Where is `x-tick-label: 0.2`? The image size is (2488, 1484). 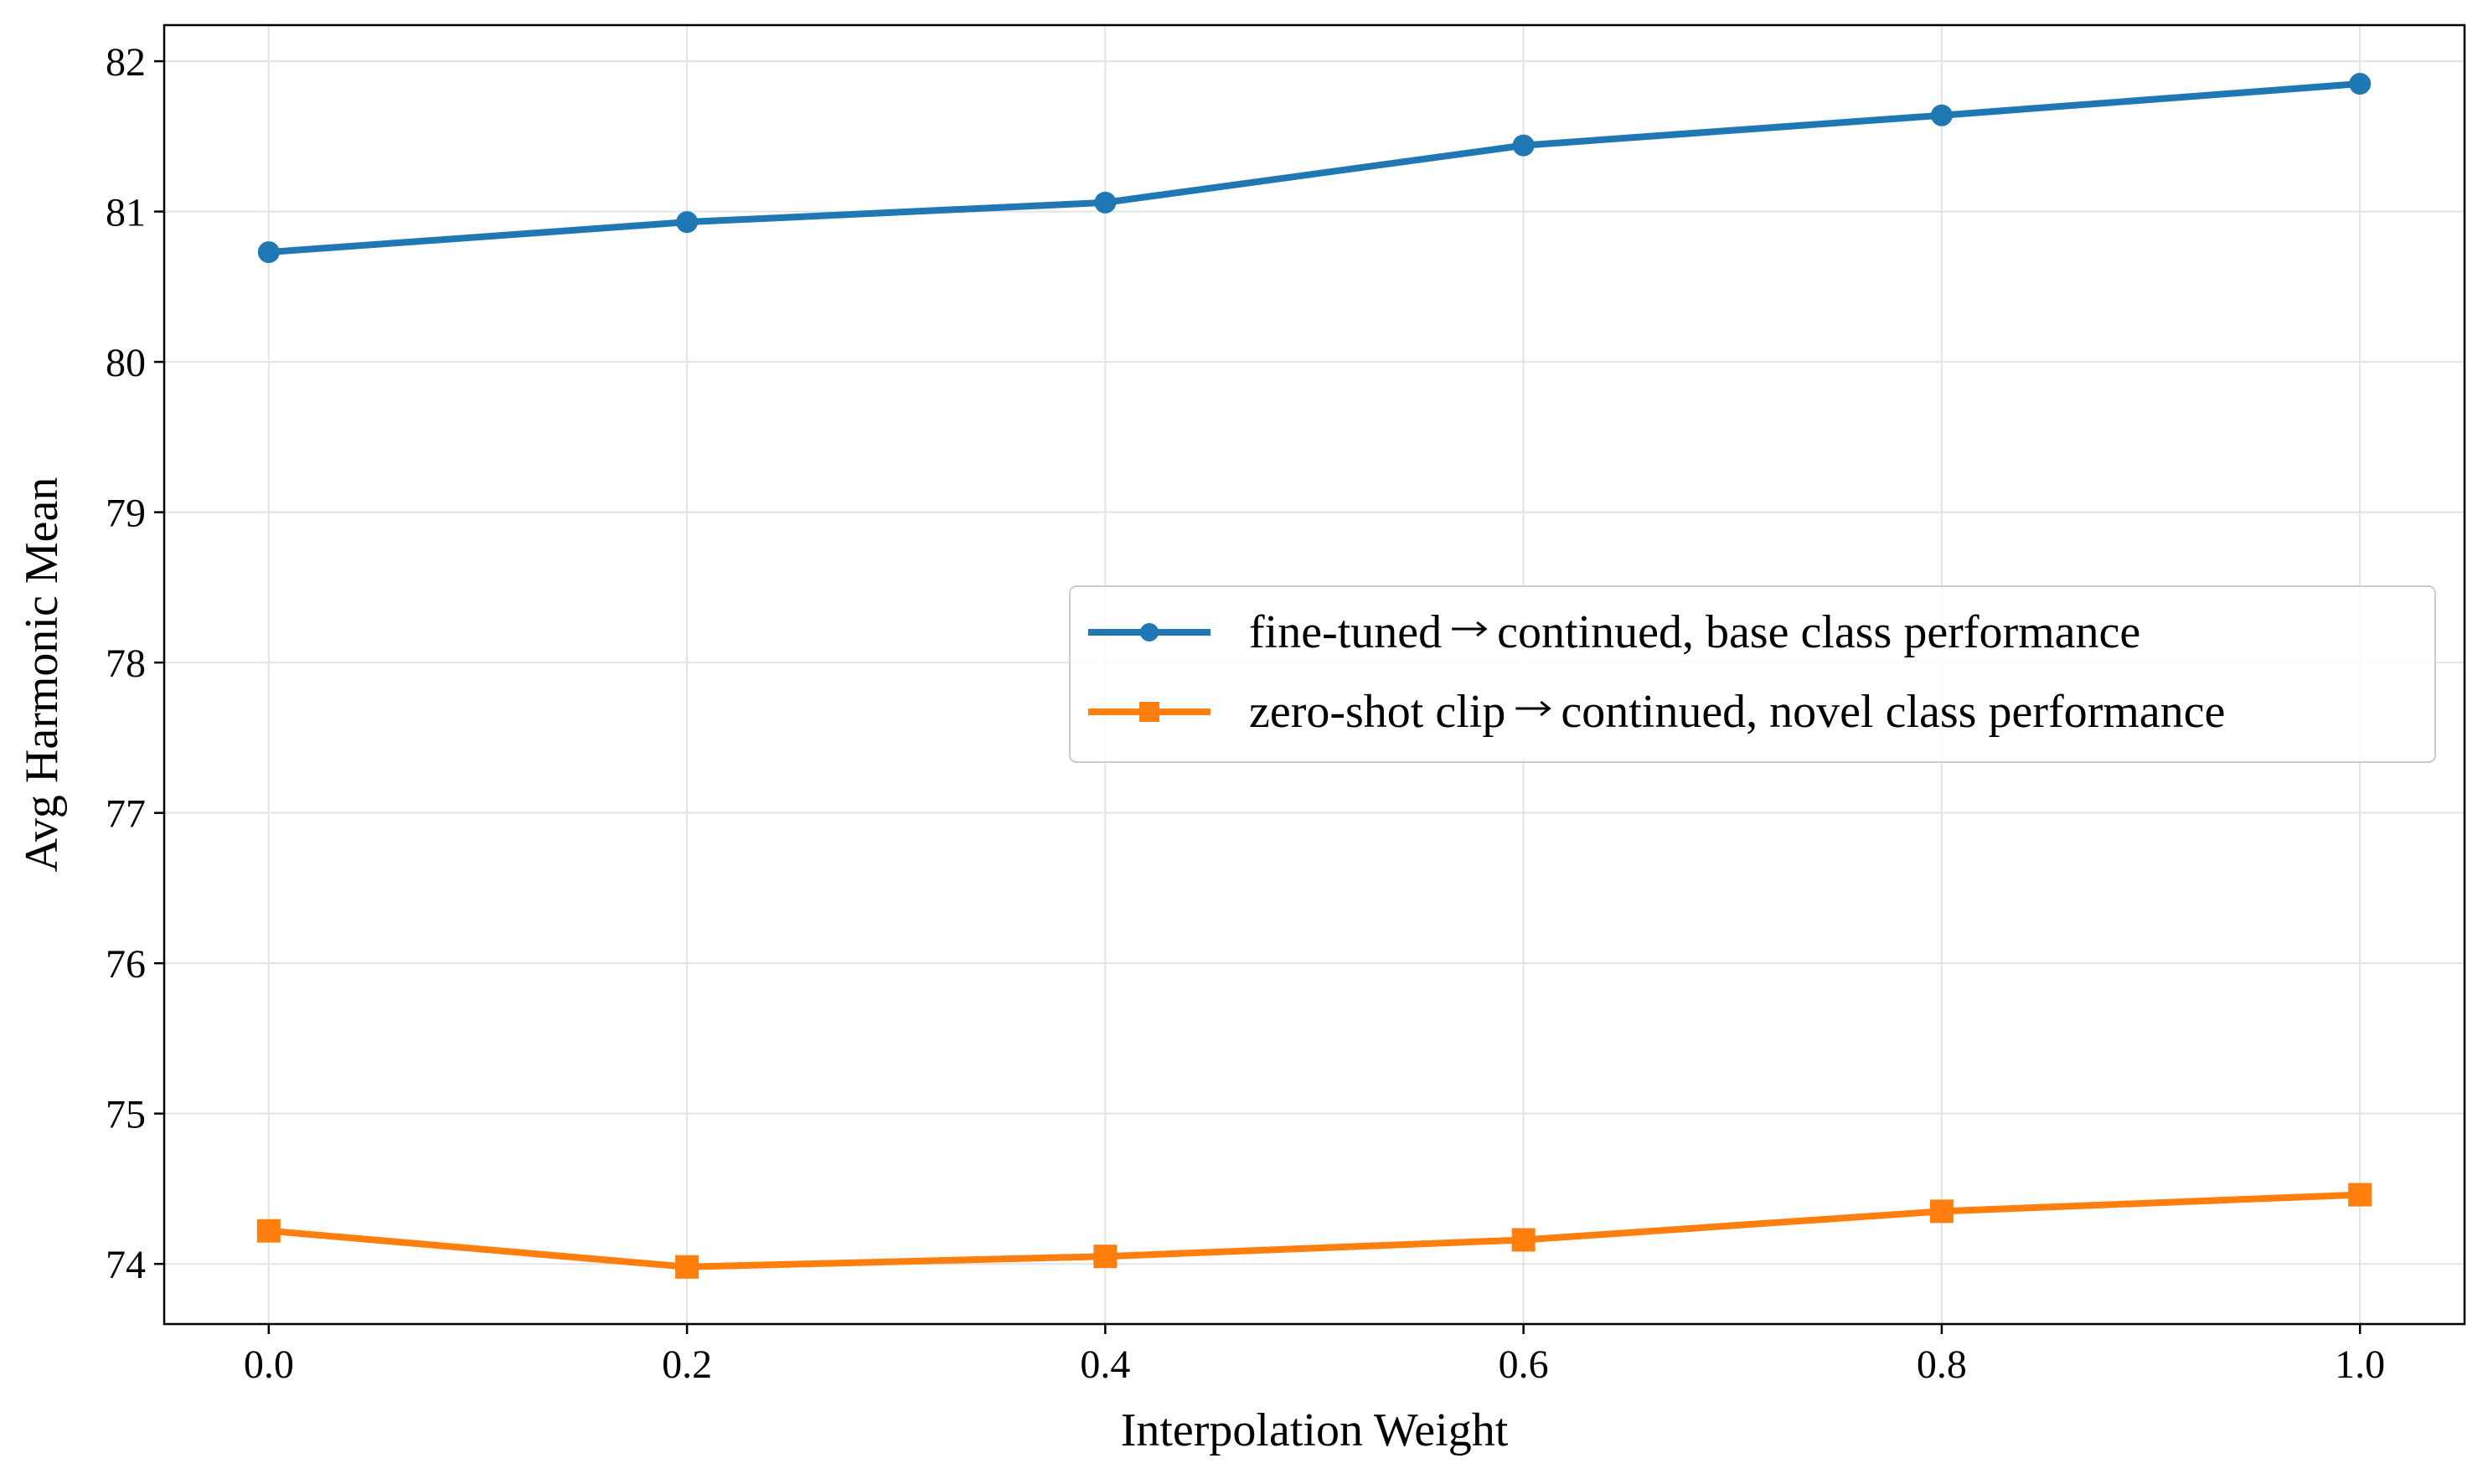
x-tick-label: 0.2 is located at coordinates (687, 1364).